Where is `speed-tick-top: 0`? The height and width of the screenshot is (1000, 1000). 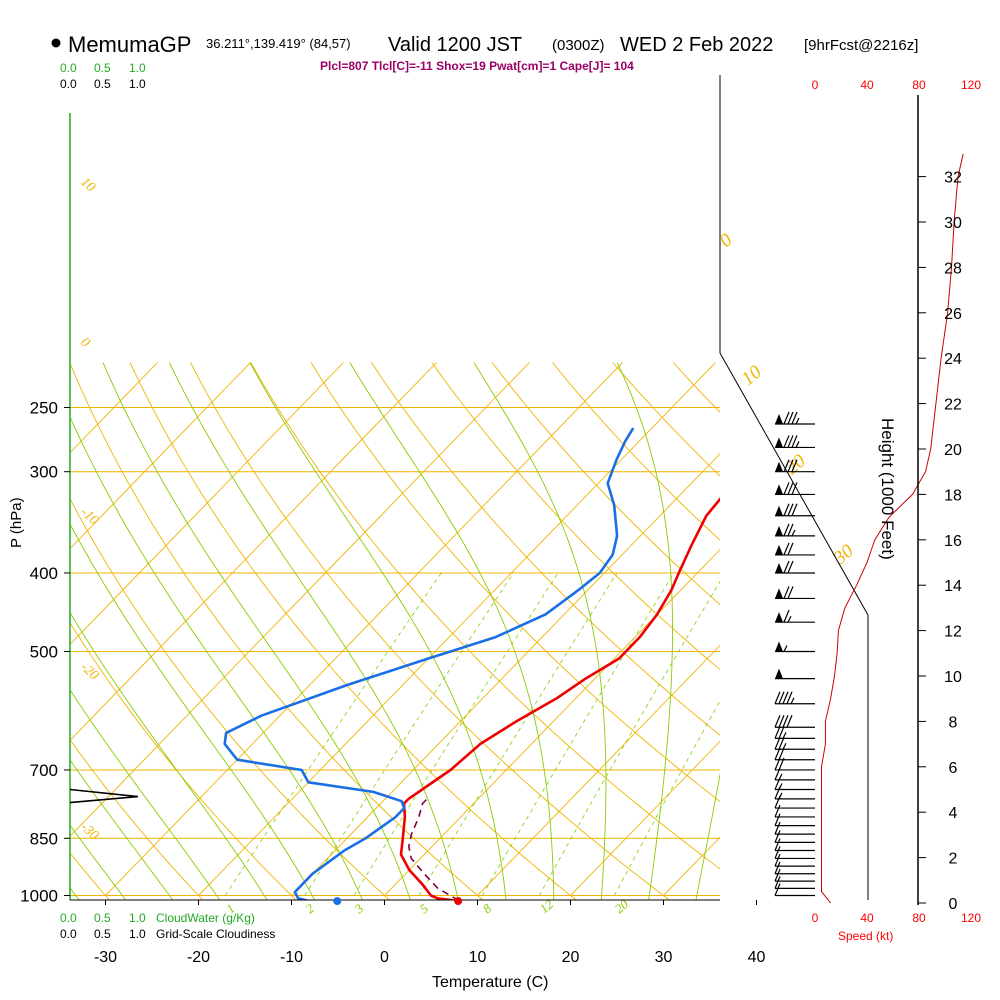
speed-tick-top: 0 is located at coordinates (815, 85).